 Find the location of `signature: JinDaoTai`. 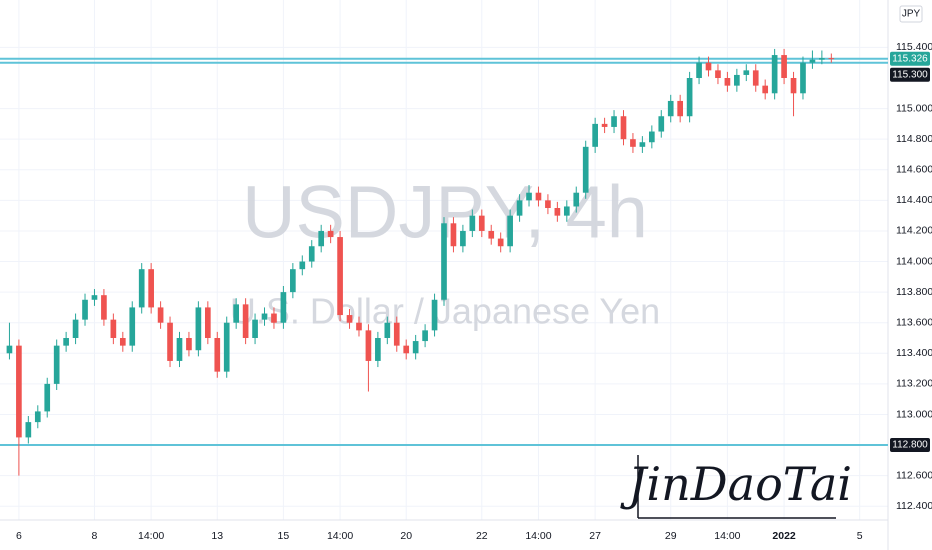

signature: JinDaoTai is located at coordinates (736, 484).